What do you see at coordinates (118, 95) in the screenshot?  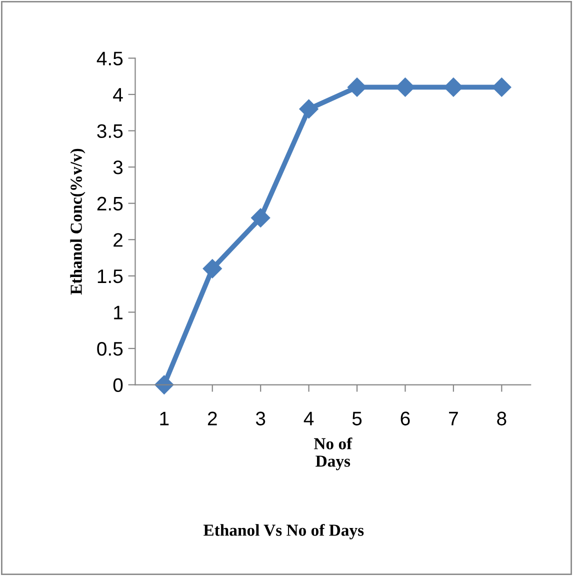 I see `y-tick-label: 4` at bounding box center [118, 95].